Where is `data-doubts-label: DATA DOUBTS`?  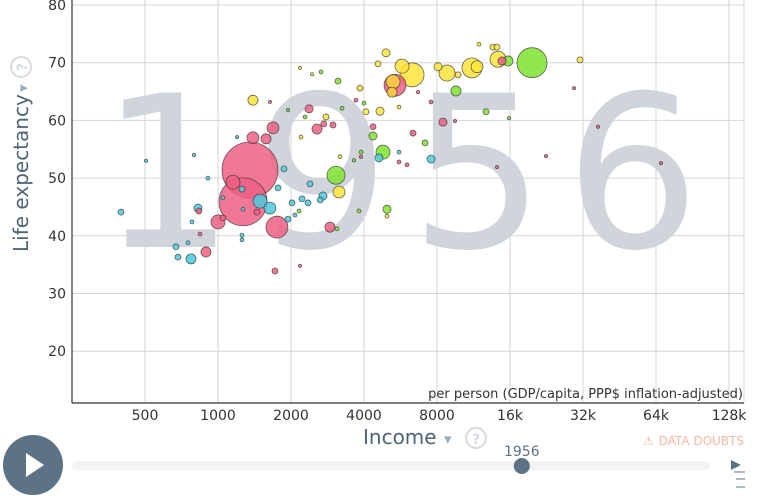
data-doubts-label: DATA DOUBTS is located at coordinates (701, 441).